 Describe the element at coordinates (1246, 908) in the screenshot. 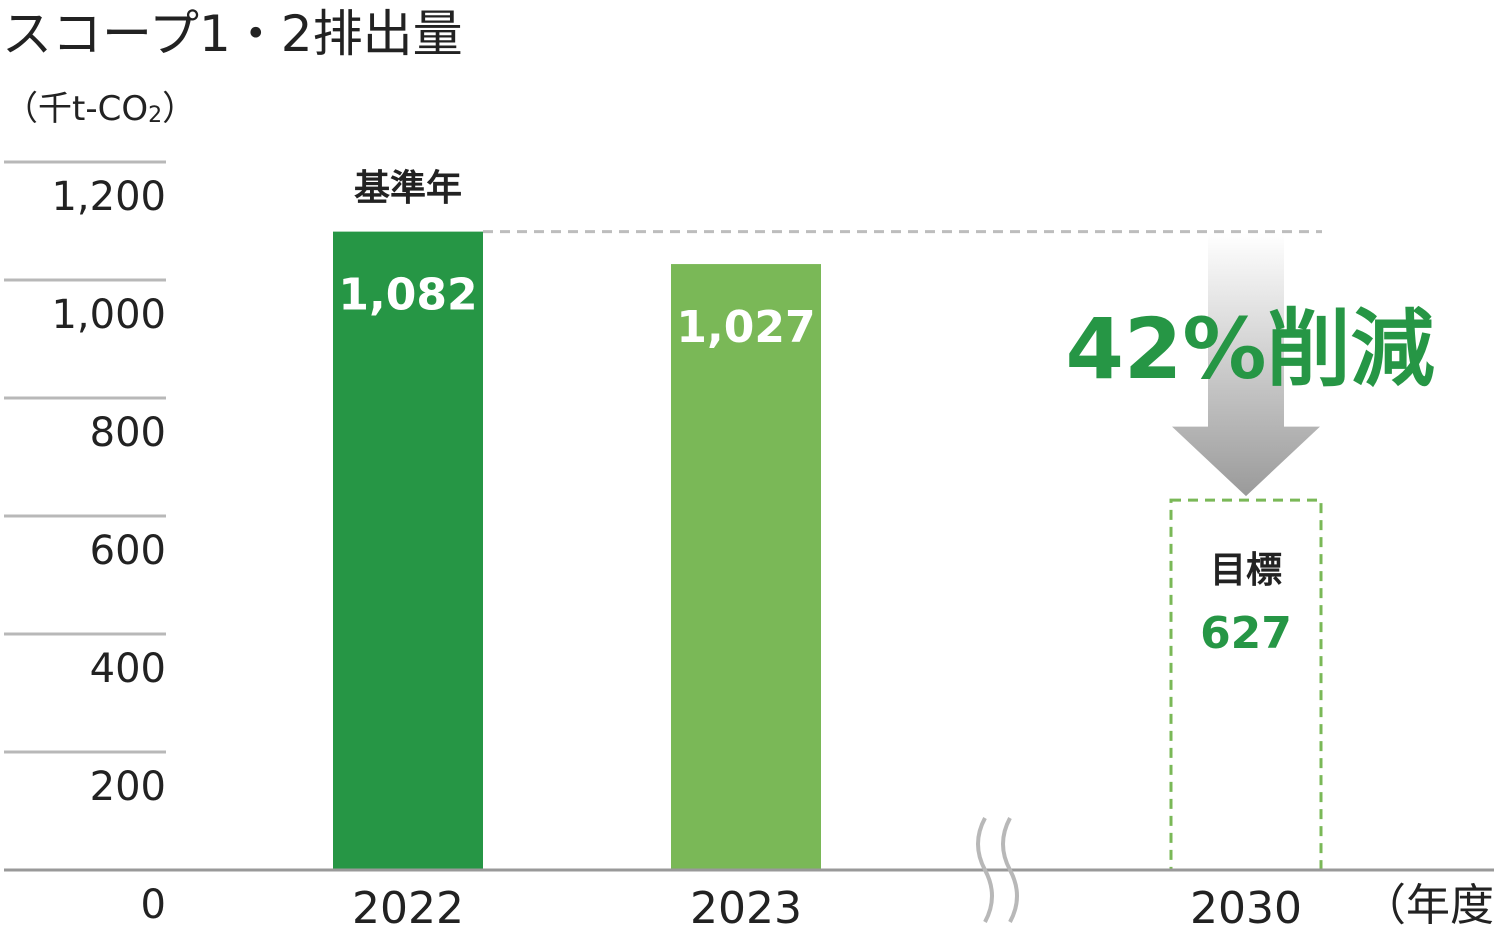

I see `x-tick-label: 2030` at that location.